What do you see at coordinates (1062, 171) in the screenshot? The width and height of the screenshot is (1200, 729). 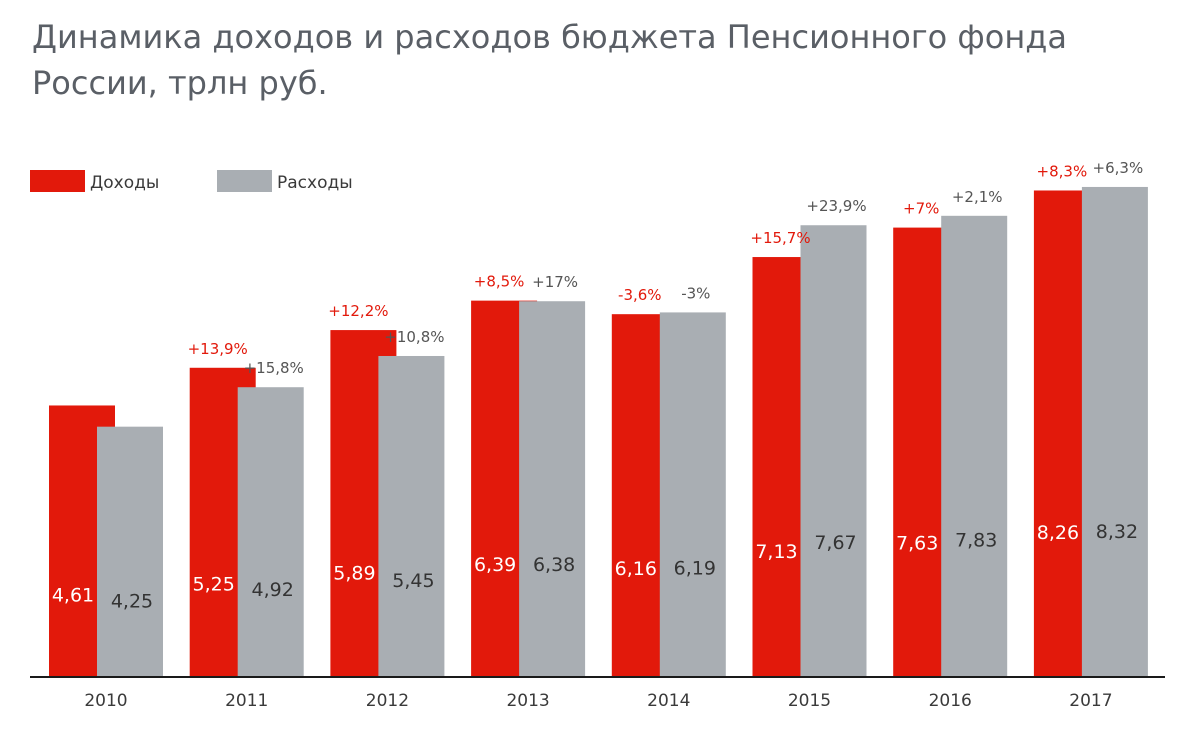 I see `change-label-0-2017: +8,3%` at bounding box center [1062, 171].